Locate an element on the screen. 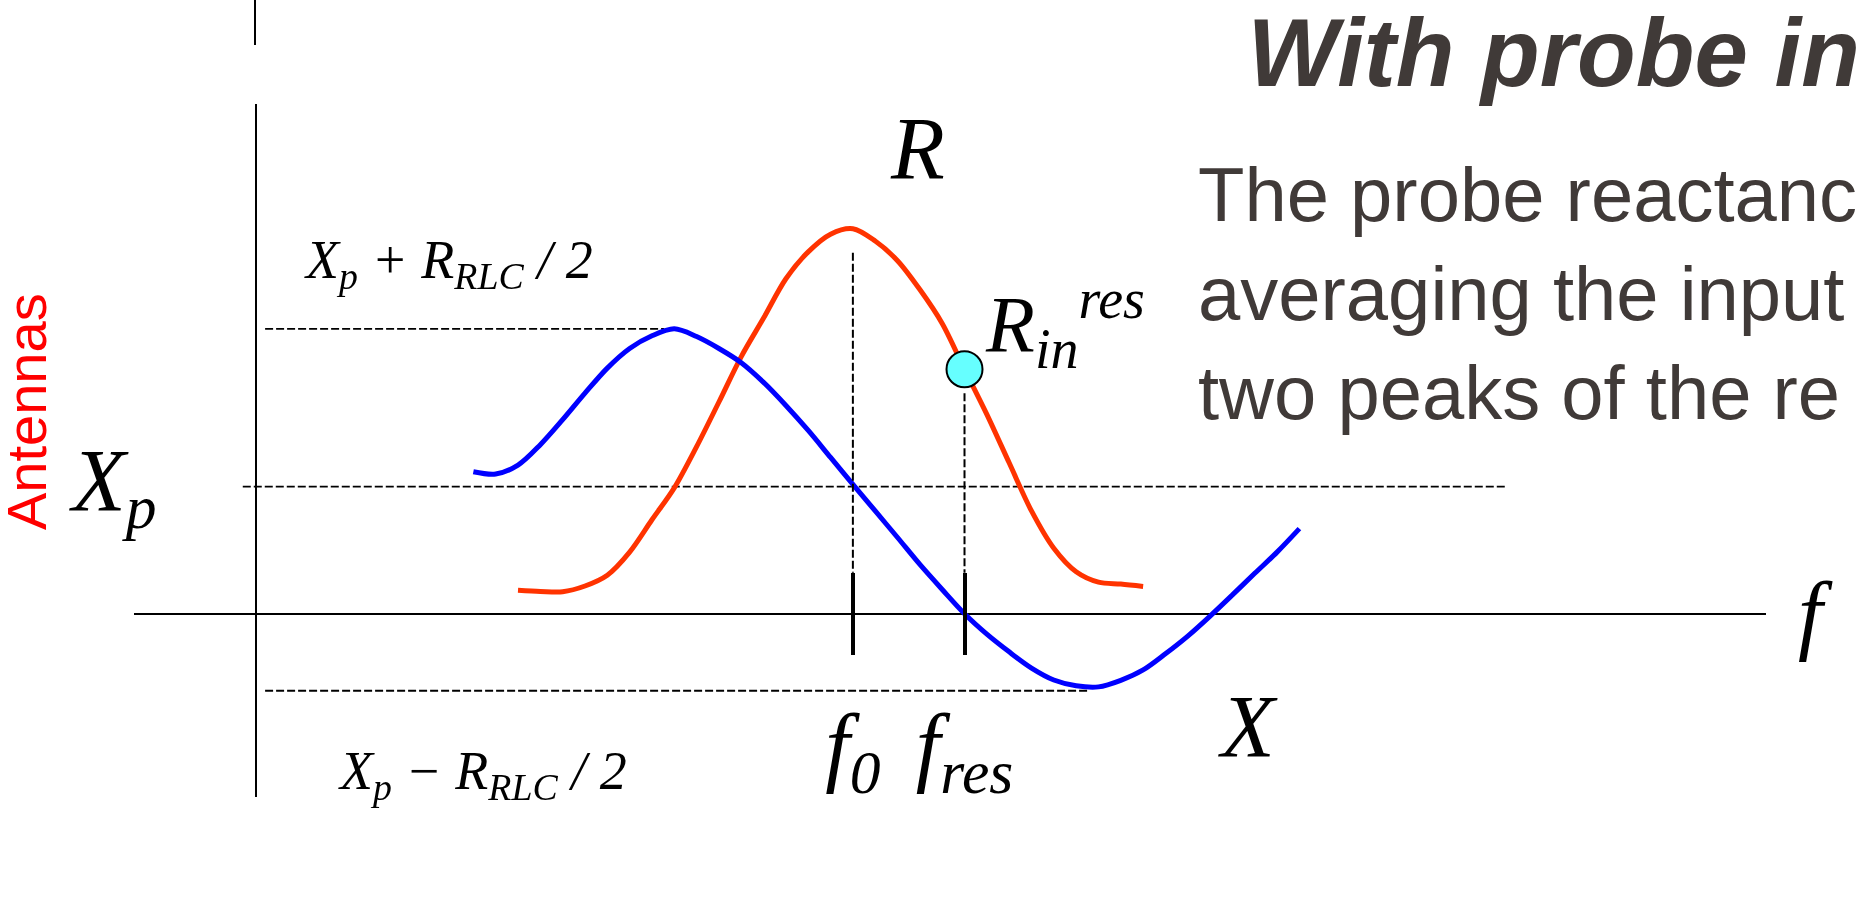 This screenshot has width=1871, height=916. series-label: R is located at coordinates (917, 148).